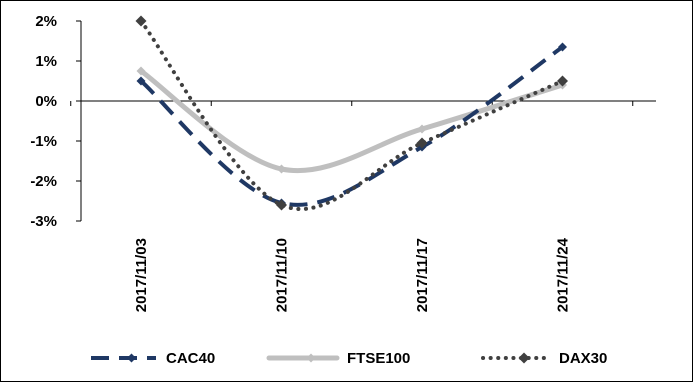 The height and width of the screenshot is (383, 693). Describe the element at coordinates (43, 181) in the screenshot. I see `y-tick-label: -2%` at that location.